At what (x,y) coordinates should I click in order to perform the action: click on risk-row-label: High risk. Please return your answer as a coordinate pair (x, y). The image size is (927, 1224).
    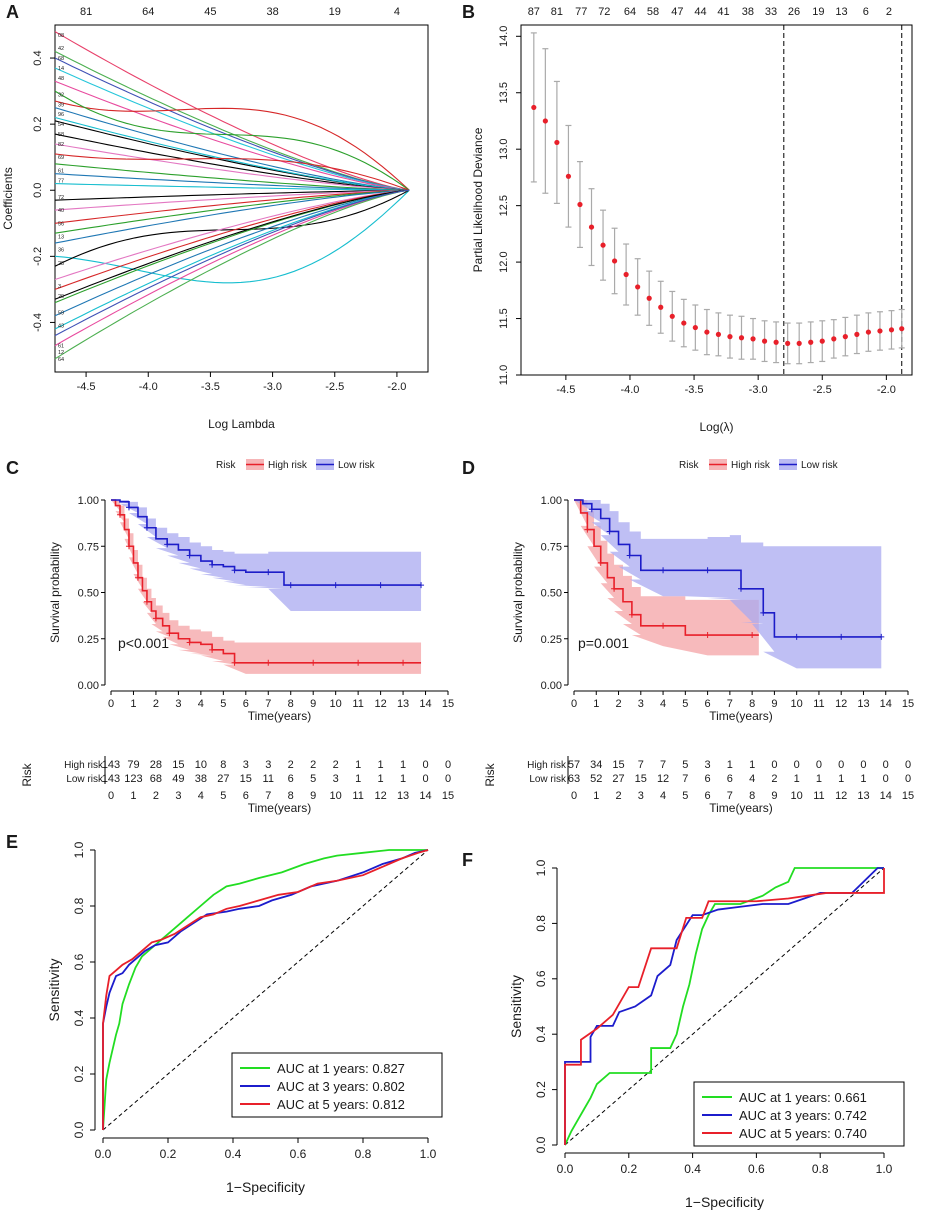
    Looking at the image, I should click on (547, 765).